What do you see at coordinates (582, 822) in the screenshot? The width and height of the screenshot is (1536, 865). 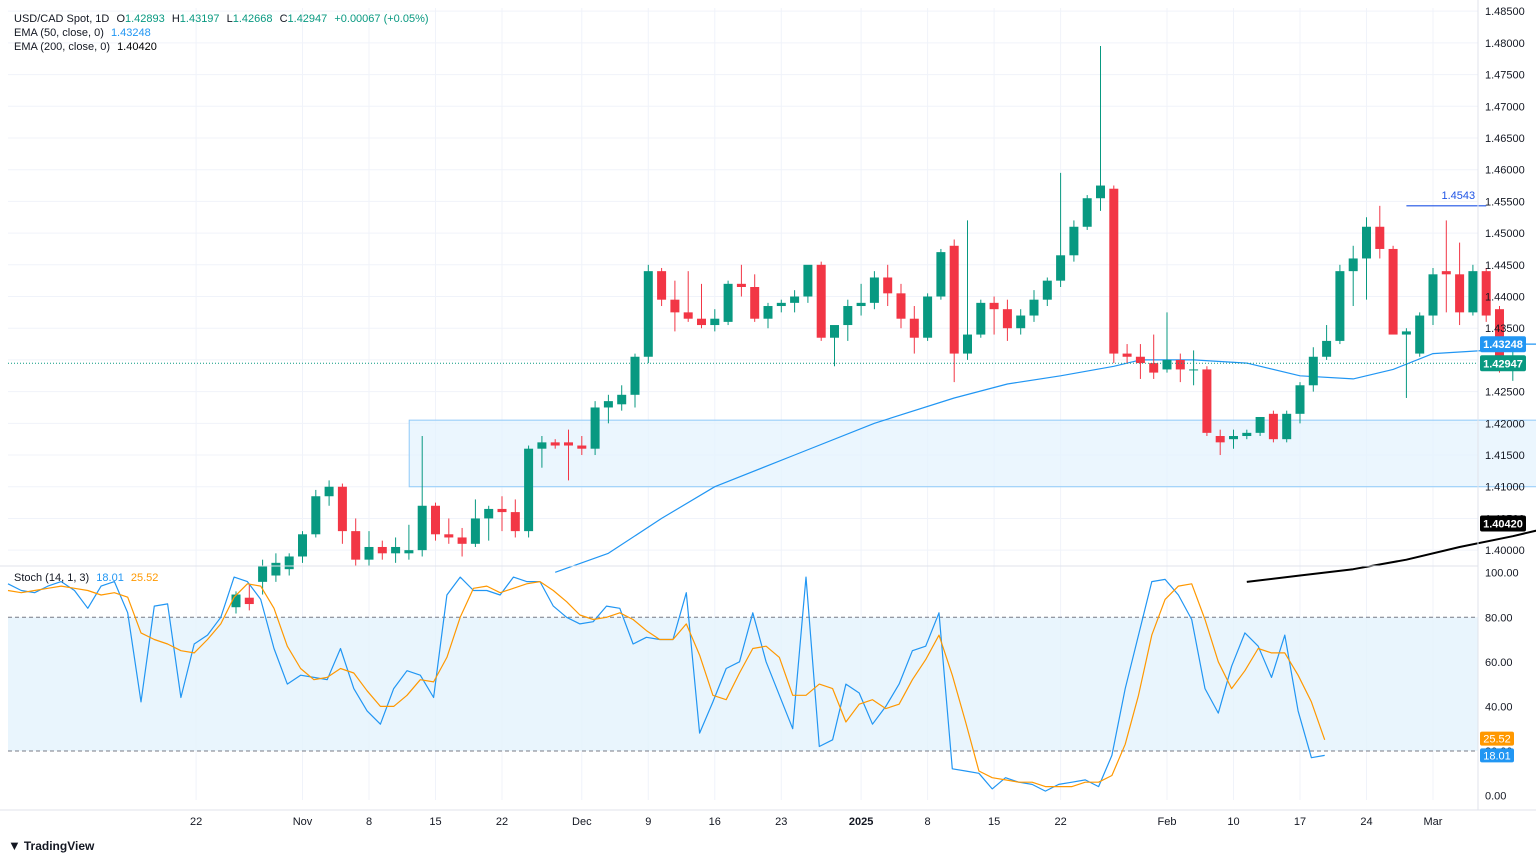 I see `time-tick-label: Dec` at bounding box center [582, 822].